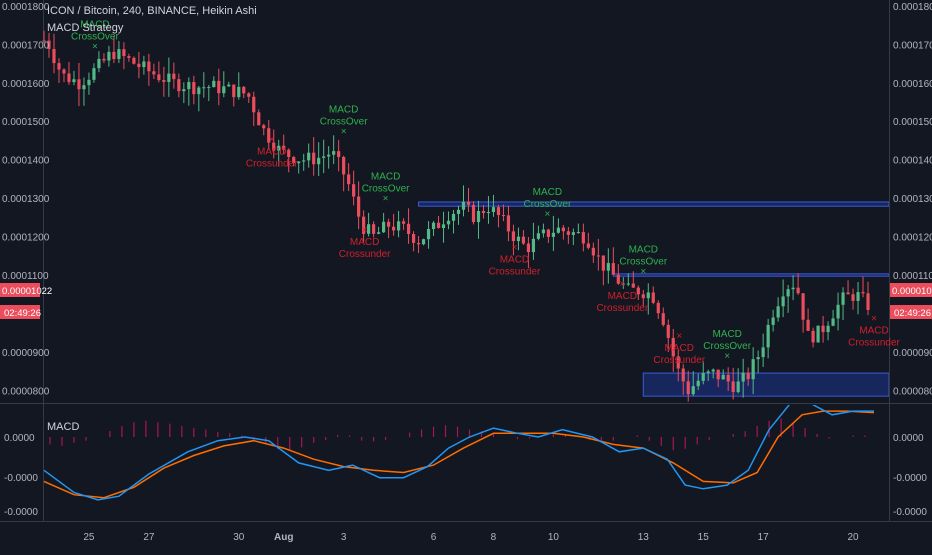  I want to click on price-tick-left-2: 0.0001600, so click(26, 84).